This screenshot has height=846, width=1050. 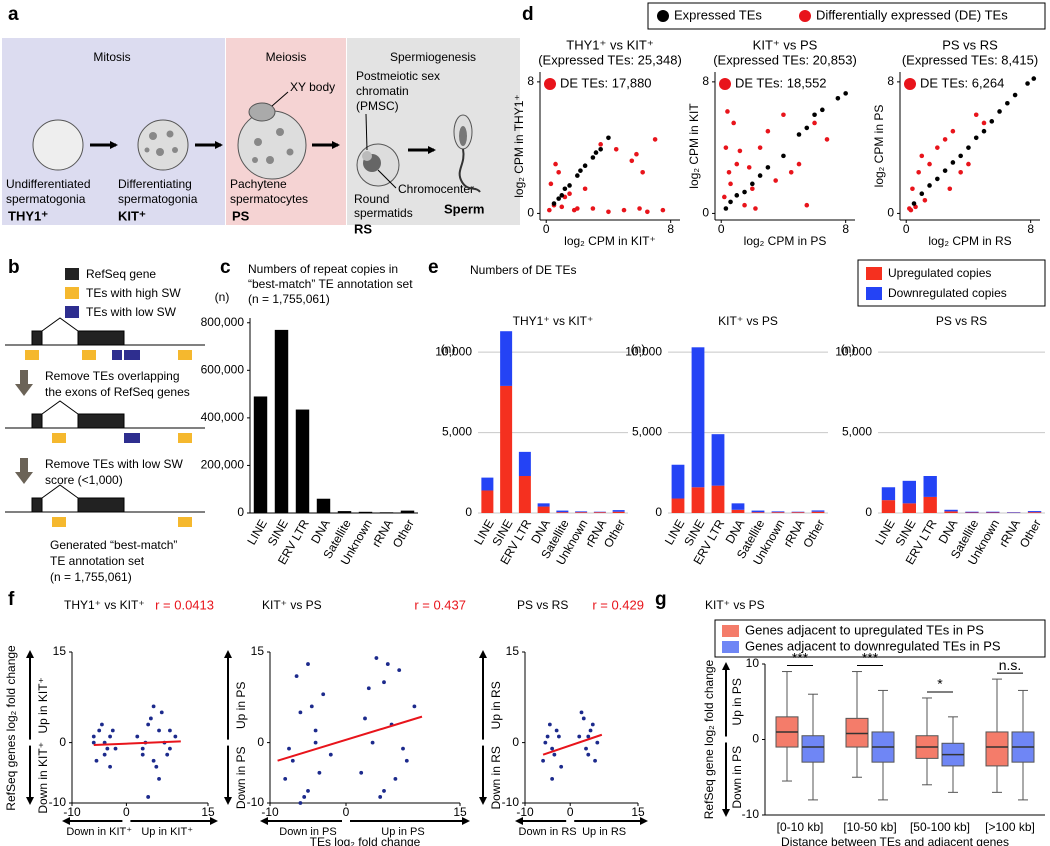 What do you see at coordinates (869, 827) in the screenshot?
I see `x-tick-label: [10-50 kb]` at bounding box center [869, 827].